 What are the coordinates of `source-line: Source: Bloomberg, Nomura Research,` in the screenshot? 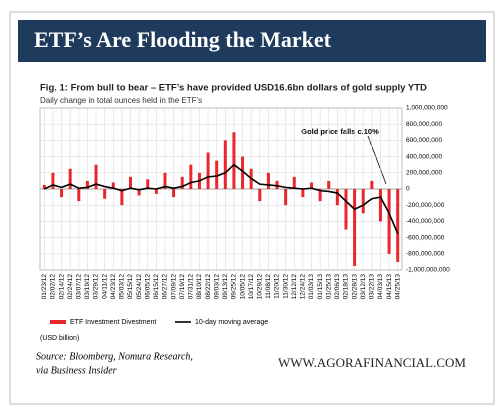 It's located at (114, 356).